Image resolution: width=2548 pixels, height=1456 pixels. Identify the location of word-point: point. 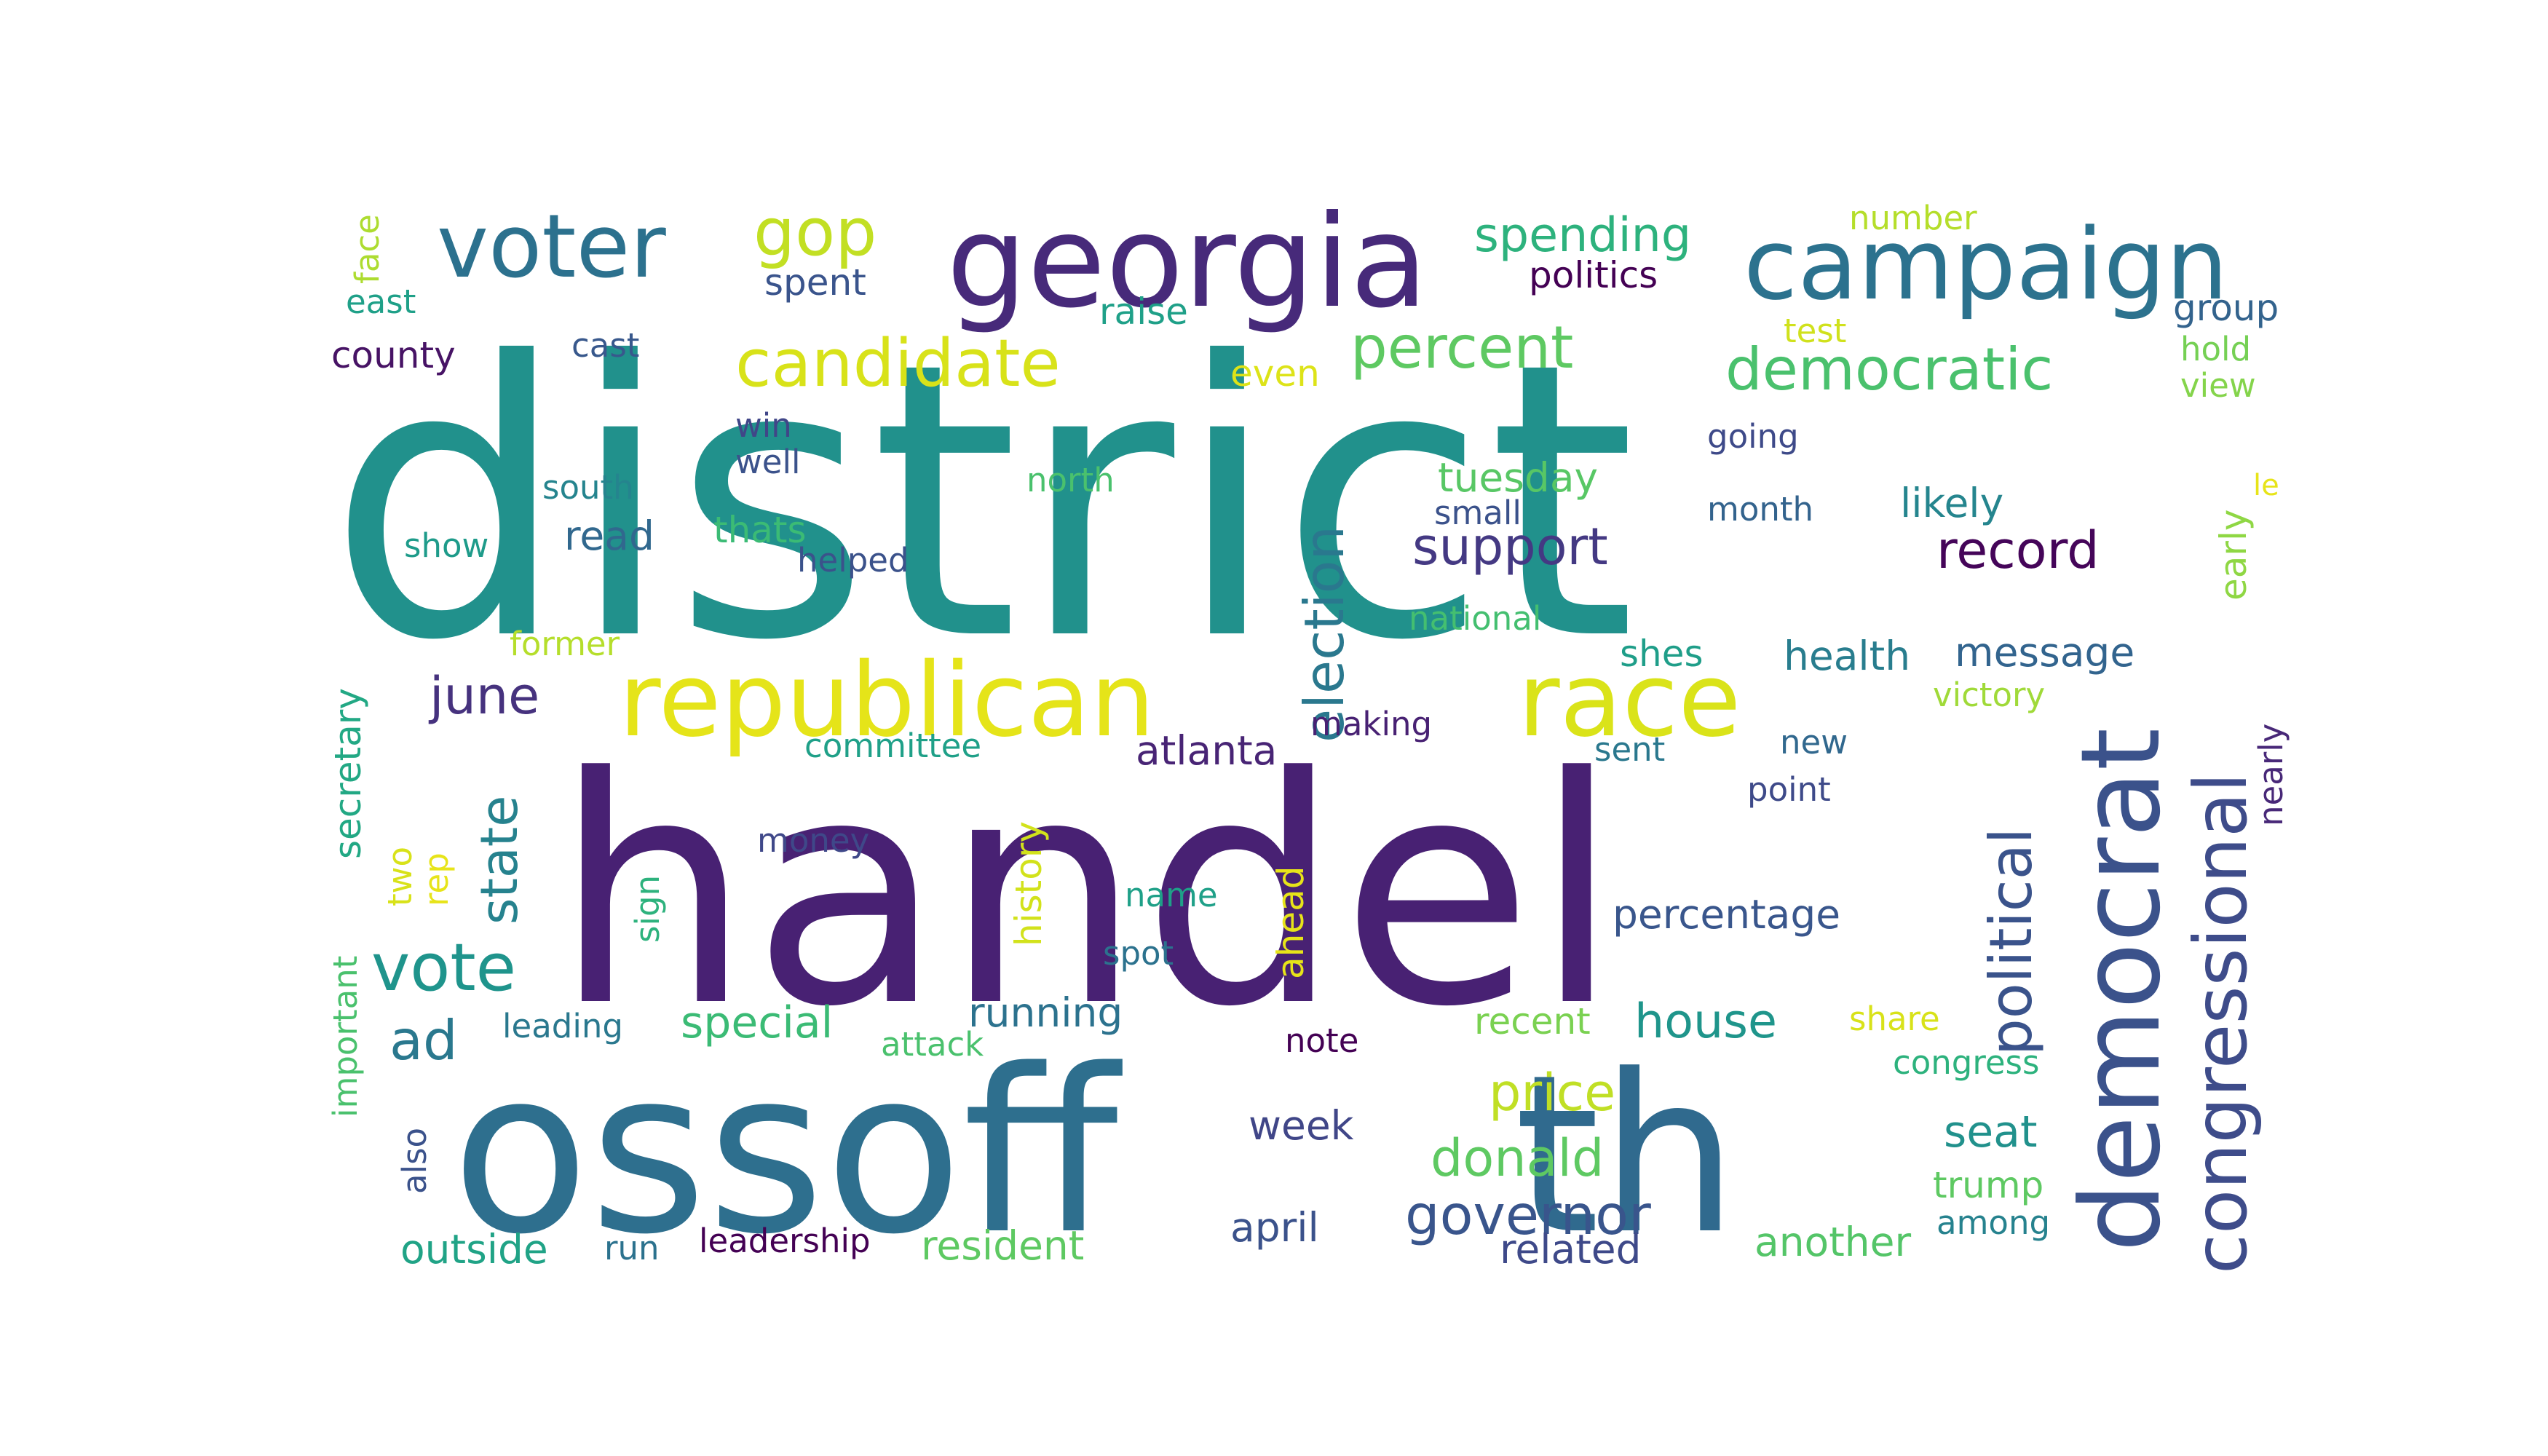
(1789, 789).